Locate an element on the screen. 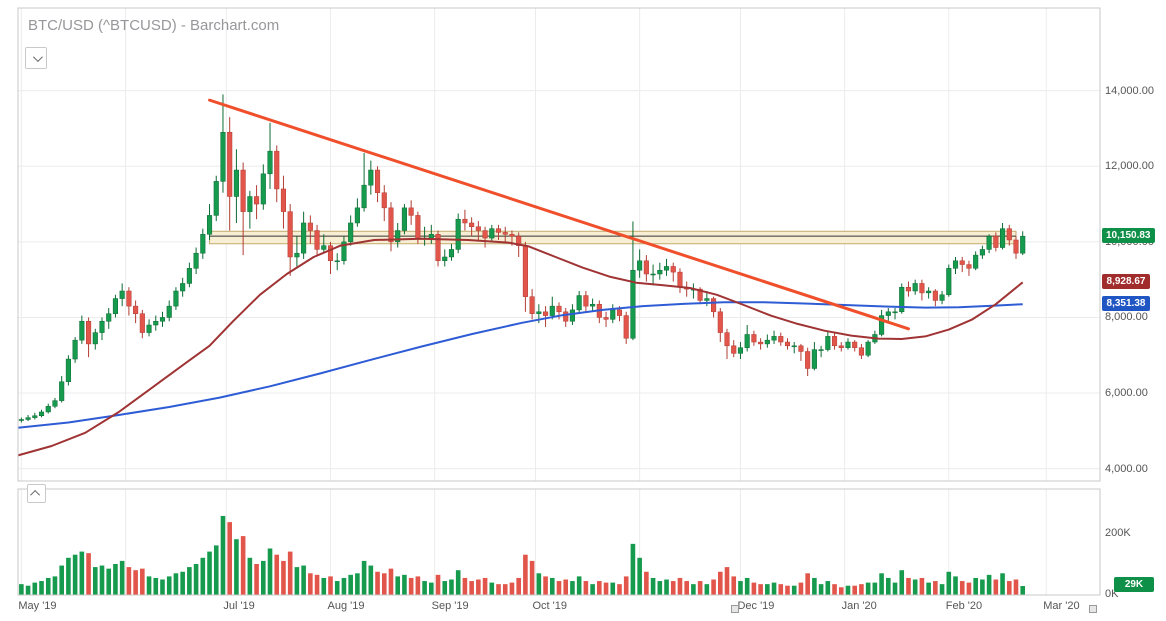 This screenshot has height=621, width=1166. chevron-up-icon is located at coordinates (35, 494).